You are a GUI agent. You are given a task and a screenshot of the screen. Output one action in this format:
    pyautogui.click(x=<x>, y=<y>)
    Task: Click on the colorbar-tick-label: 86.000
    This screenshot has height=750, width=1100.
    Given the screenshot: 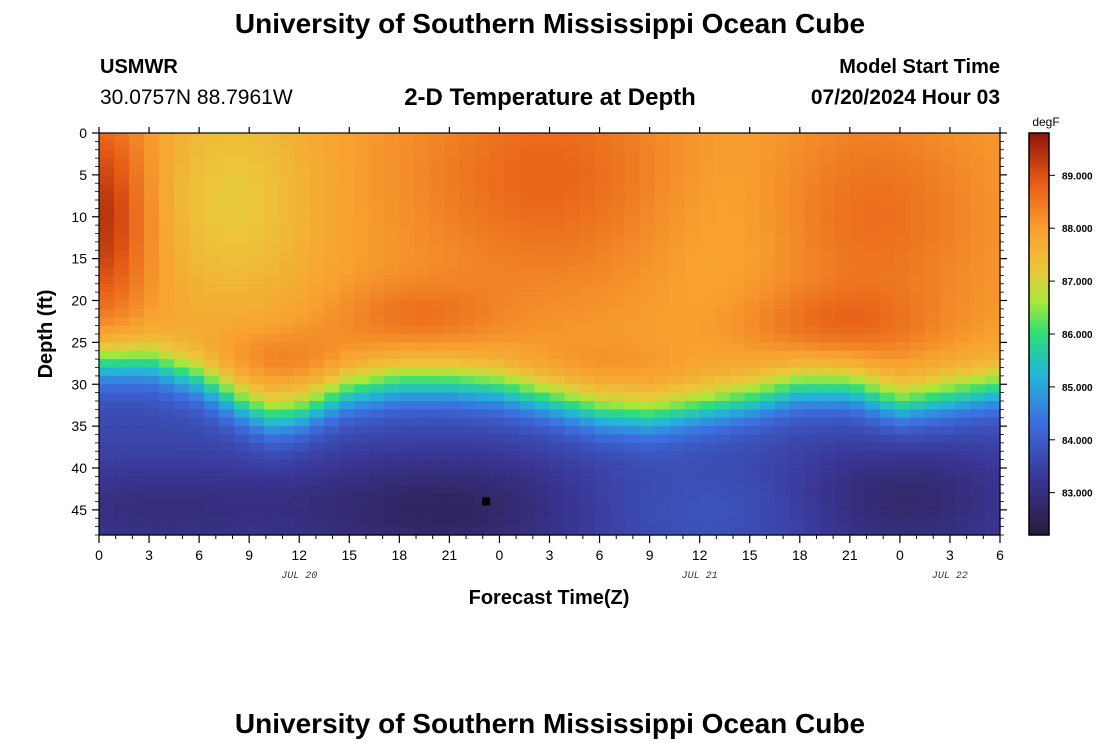 What is the action you would take?
    pyautogui.click(x=1077, y=335)
    